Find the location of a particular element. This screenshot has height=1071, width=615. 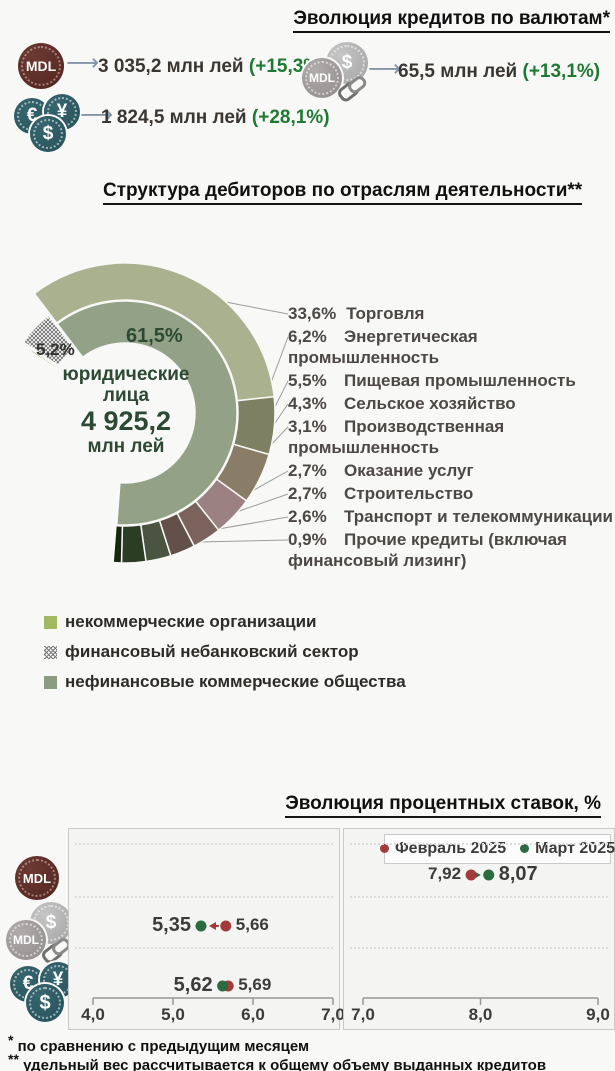

industry-label-row: 2,7% Оказание услуг is located at coordinates (451, 470).